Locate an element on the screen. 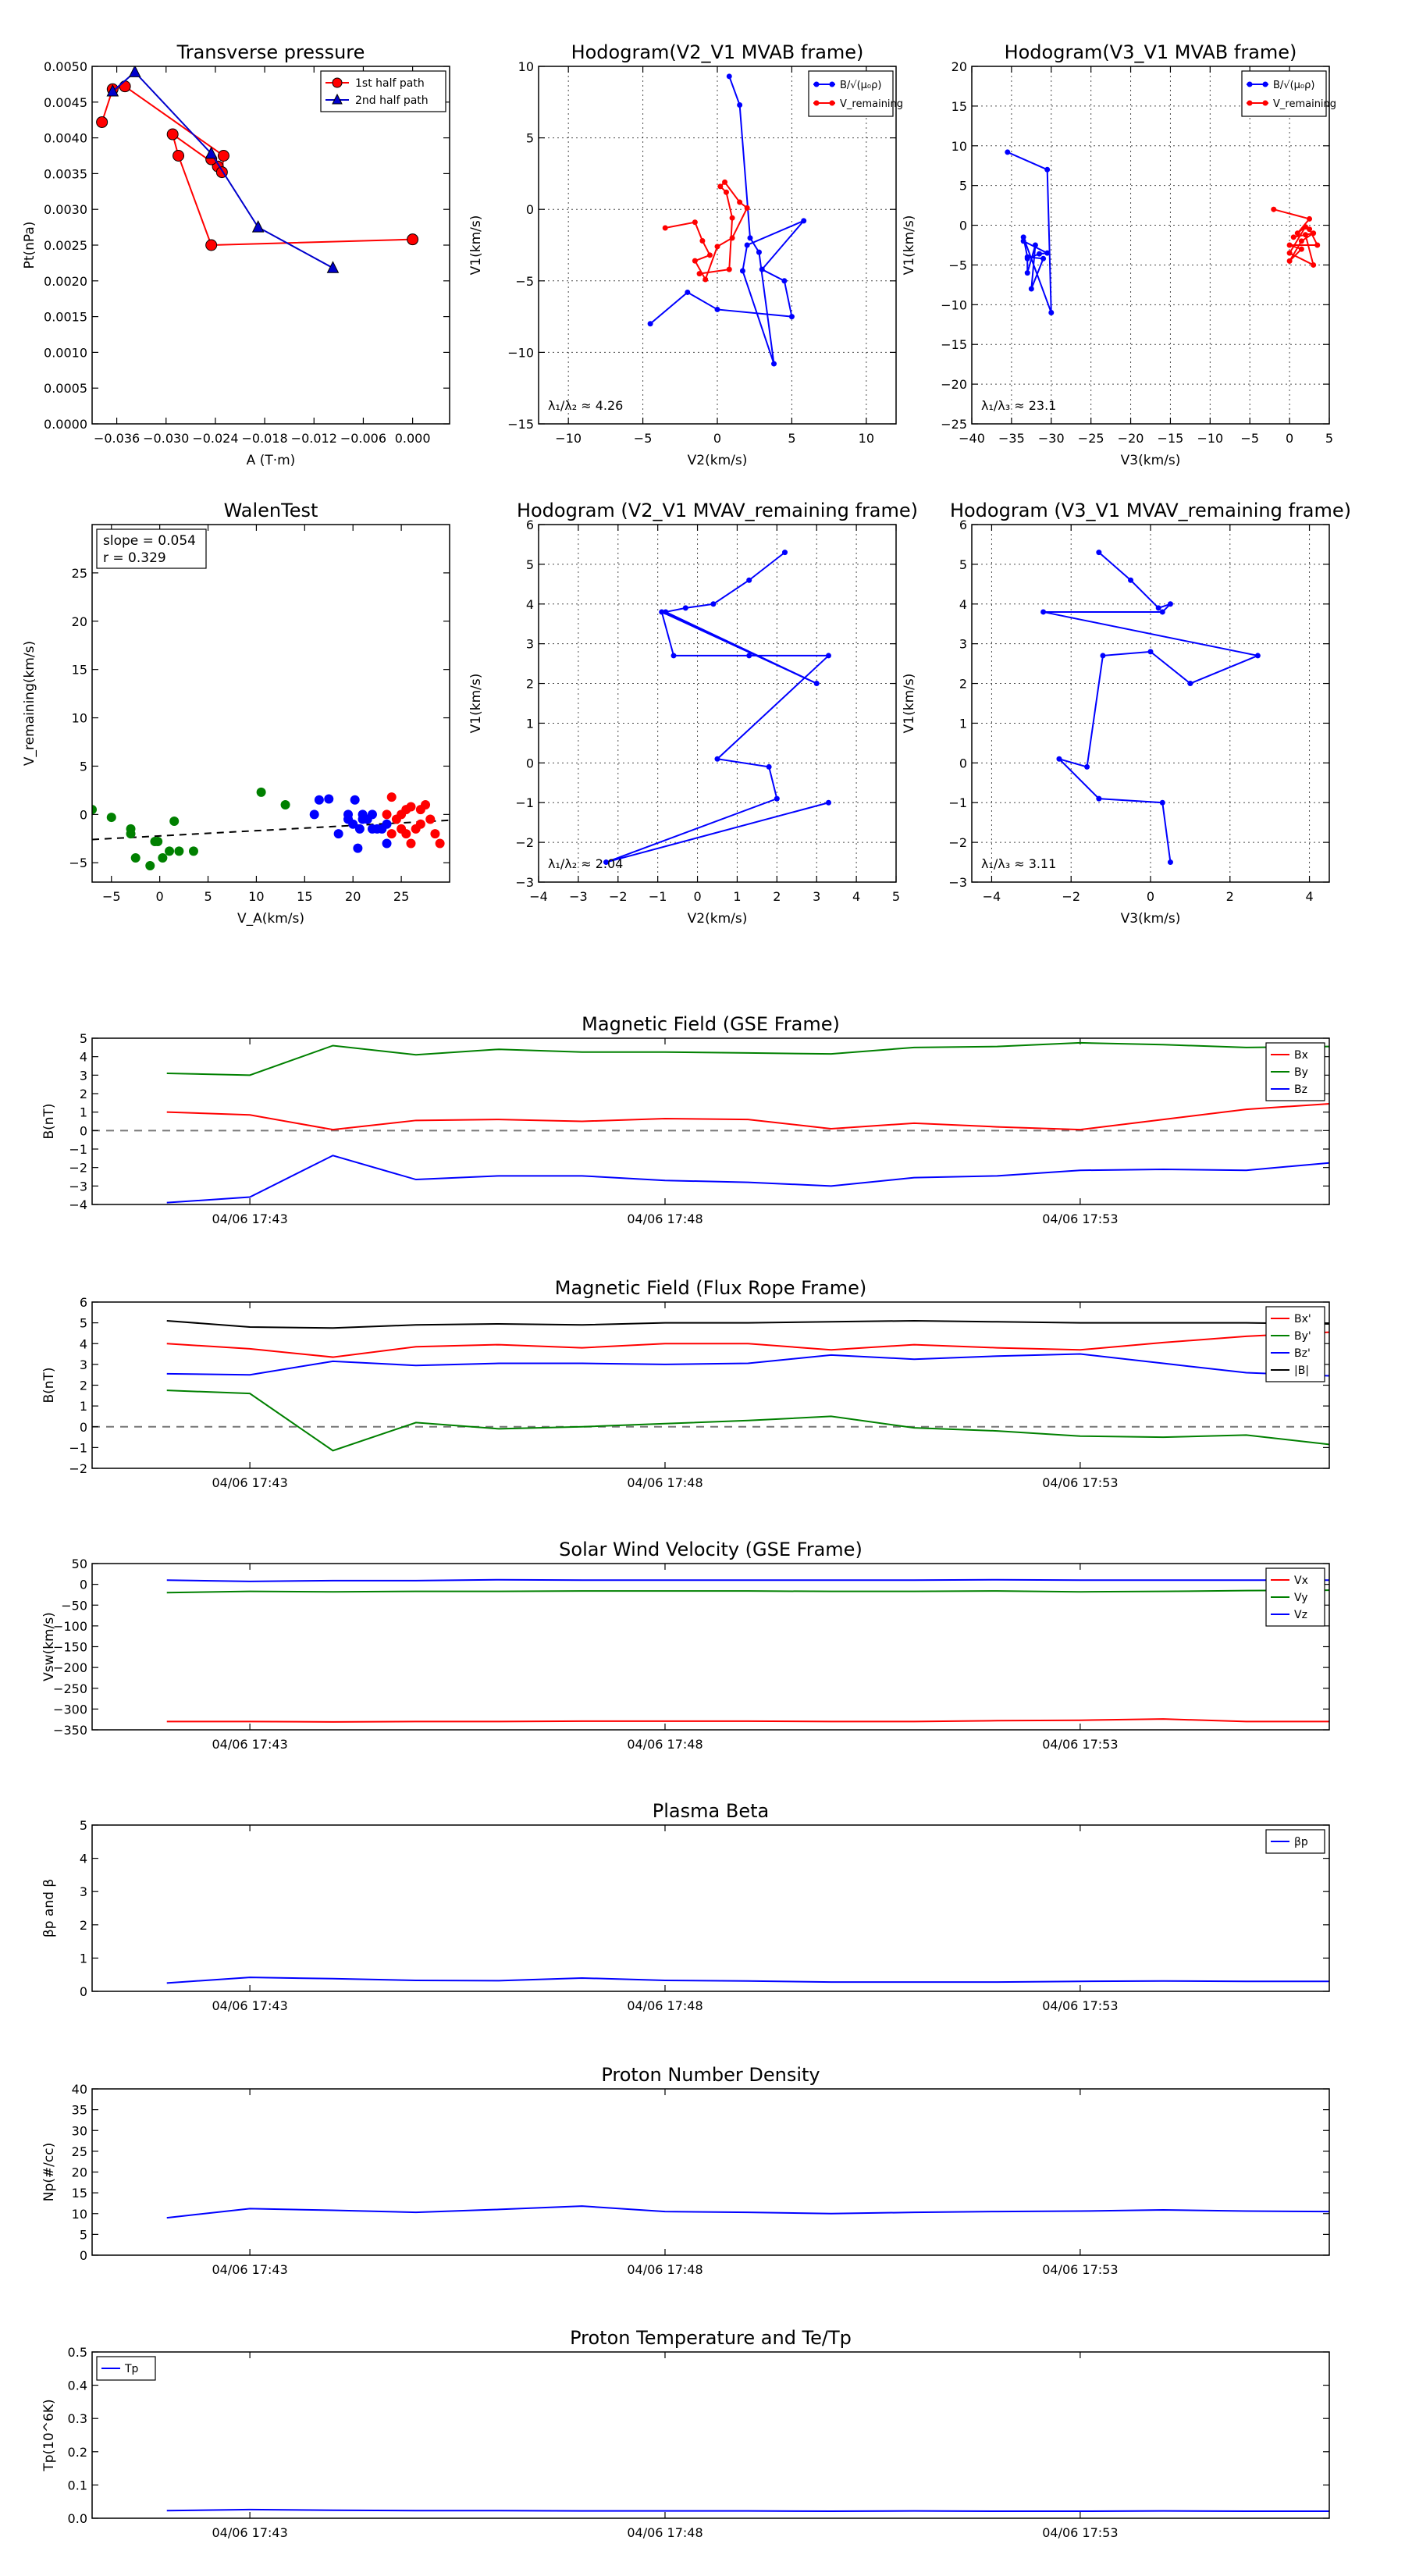 The image size is (1405, 2576). series-line-Vy is located at coordinates (748, 1591).